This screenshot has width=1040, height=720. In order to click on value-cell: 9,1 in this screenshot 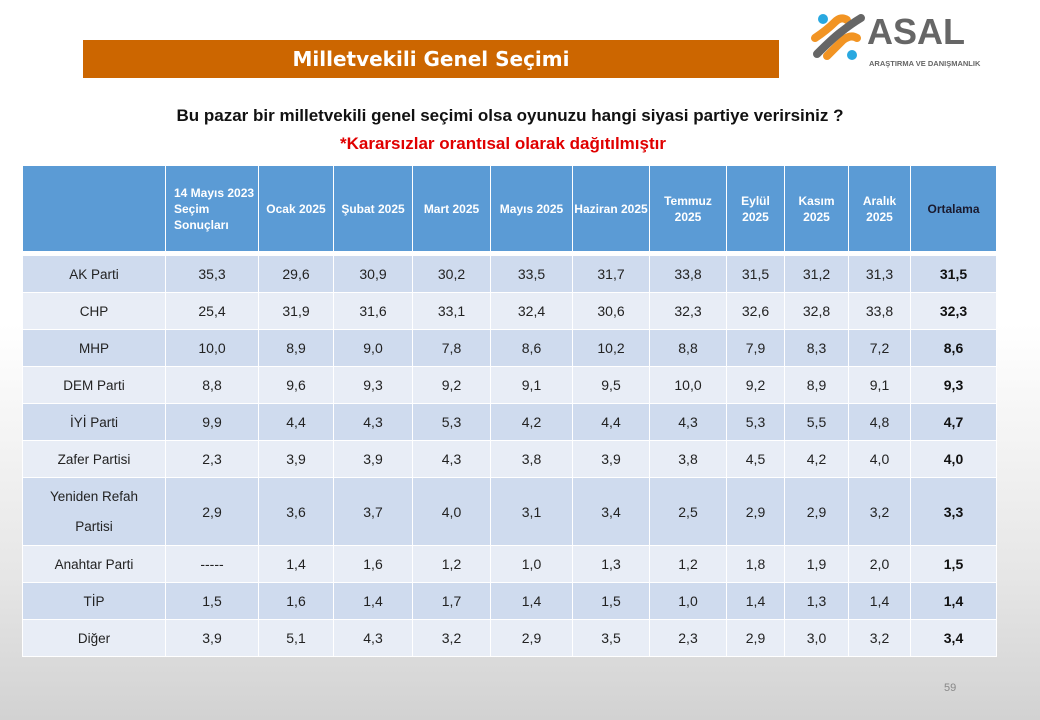, I will do `click(879, 385)`.